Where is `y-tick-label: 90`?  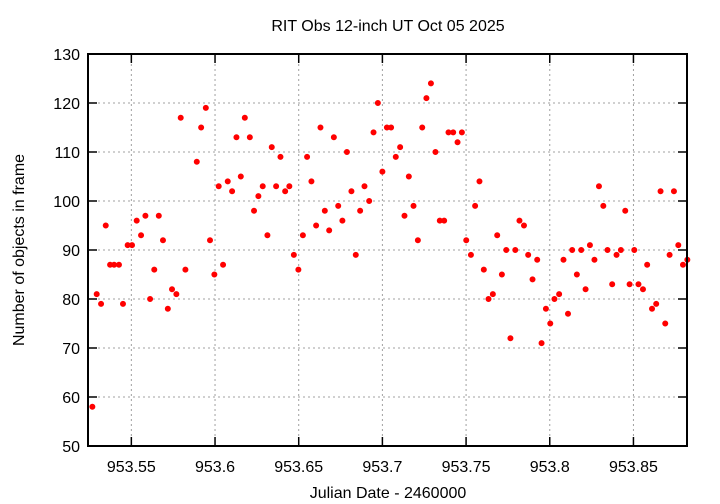
y-tick-label: 90 is located at coordinates (71, 251).